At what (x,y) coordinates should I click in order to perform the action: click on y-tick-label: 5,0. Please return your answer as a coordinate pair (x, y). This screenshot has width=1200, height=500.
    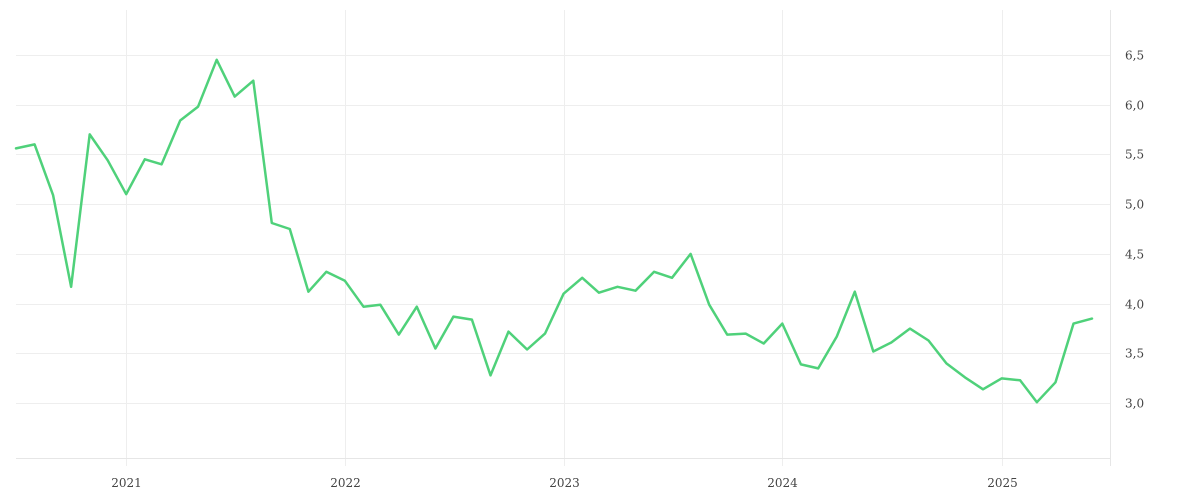
    Looking at the image, I should click on (1134, 205).